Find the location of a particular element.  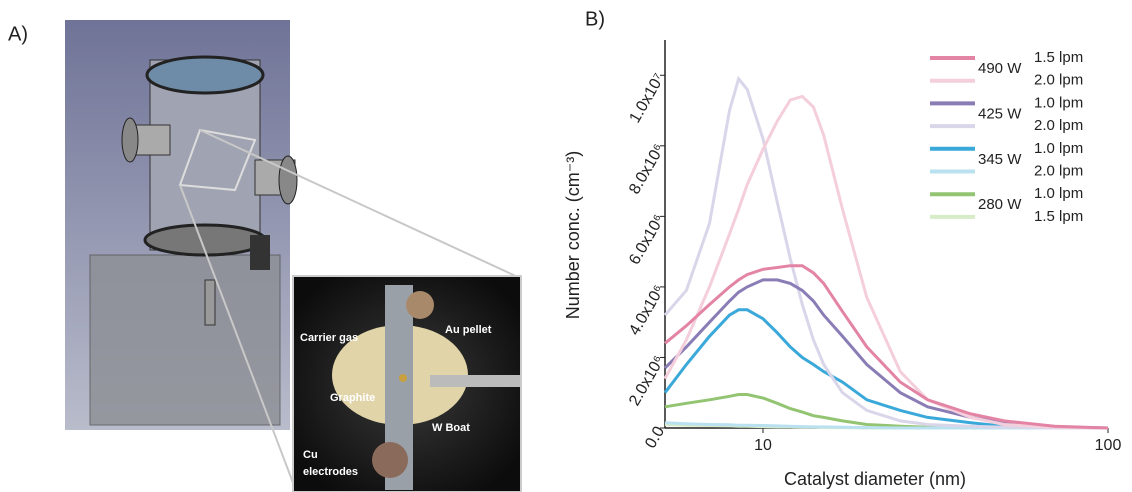

x-tick-label: 100 is located at coordinates (1108, 445).